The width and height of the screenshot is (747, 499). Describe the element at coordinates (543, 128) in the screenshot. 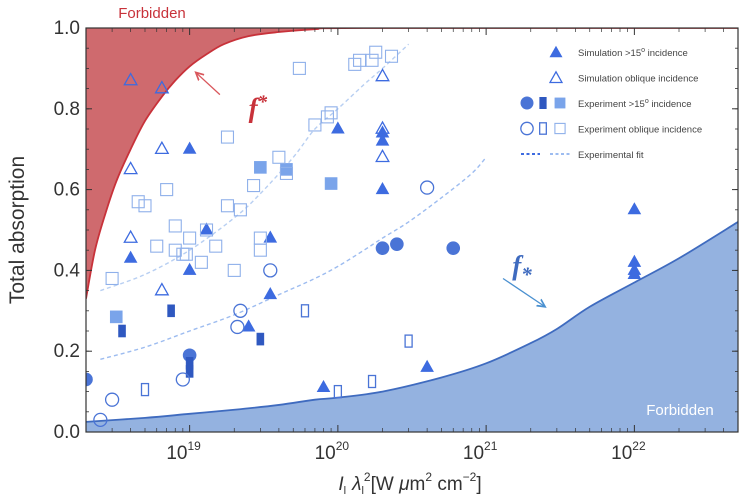

I see `legend-marker-exp-bar-open` at that location.